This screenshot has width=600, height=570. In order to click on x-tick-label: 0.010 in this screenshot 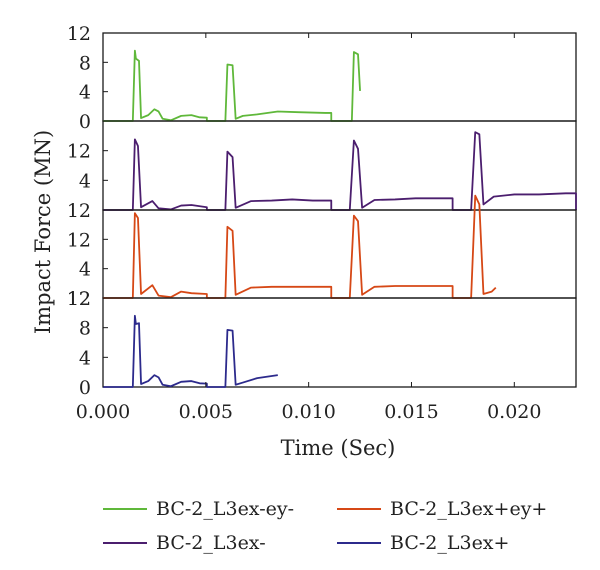, I will do `click(308, 412)`.